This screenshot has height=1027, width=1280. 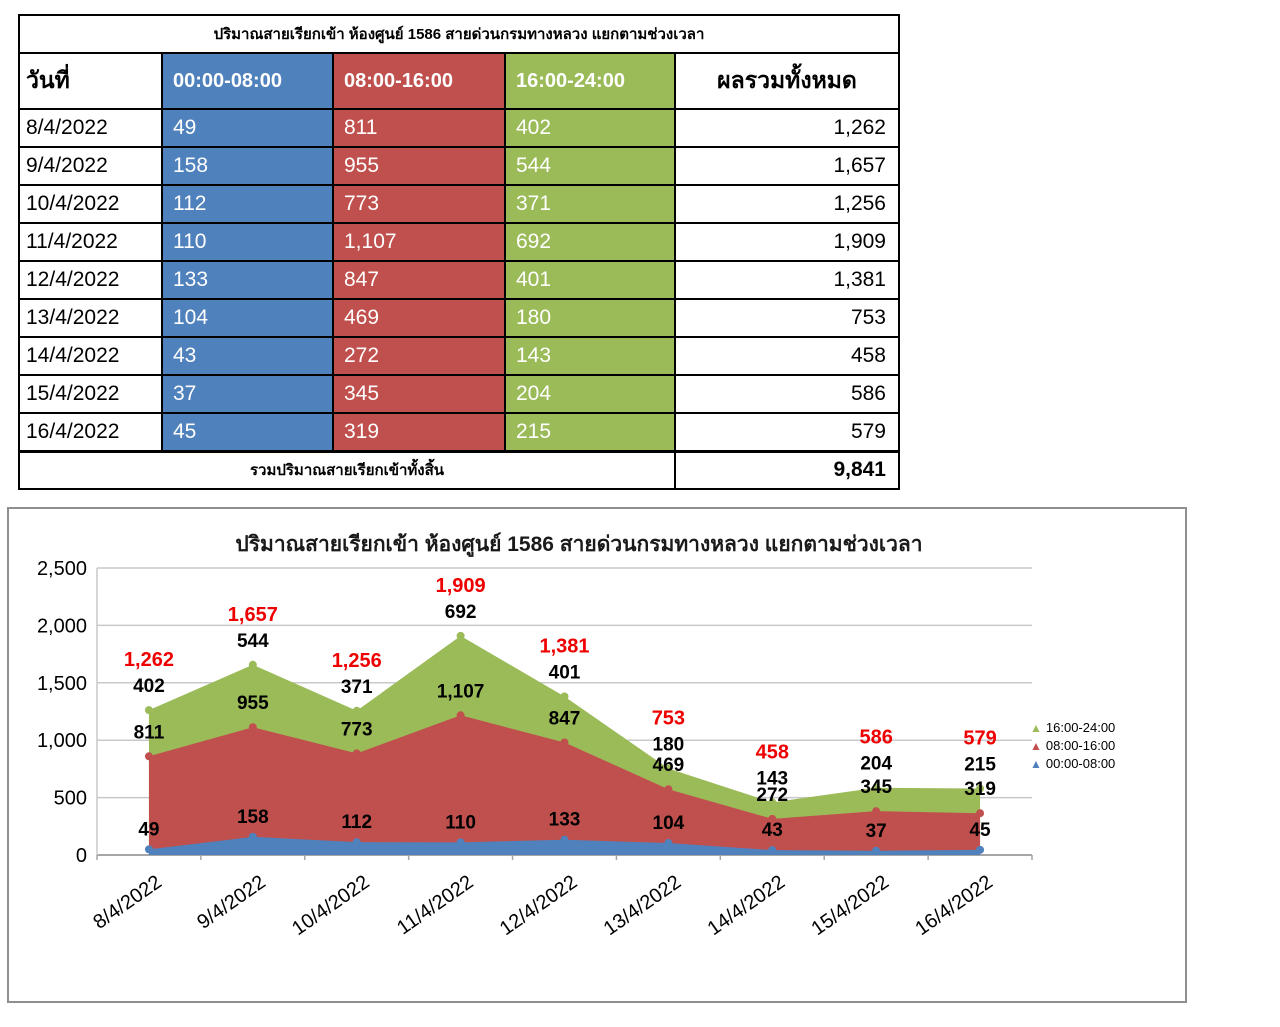 I want to click on value-cell-0800-1600: 811, so click(x=419, y=128).